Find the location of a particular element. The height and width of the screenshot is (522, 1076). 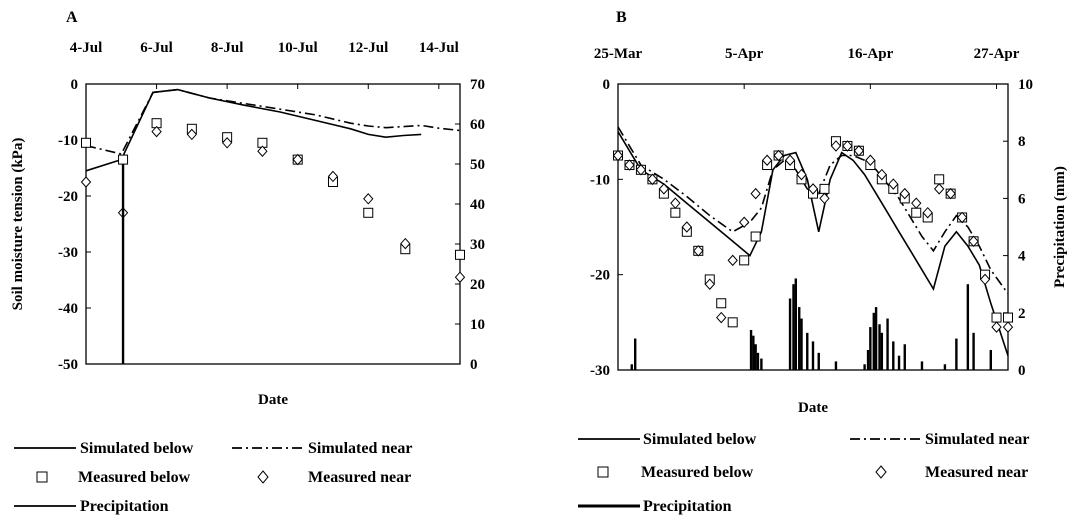

panel-a-simulated-near-line is located at coordinates (273, 121).